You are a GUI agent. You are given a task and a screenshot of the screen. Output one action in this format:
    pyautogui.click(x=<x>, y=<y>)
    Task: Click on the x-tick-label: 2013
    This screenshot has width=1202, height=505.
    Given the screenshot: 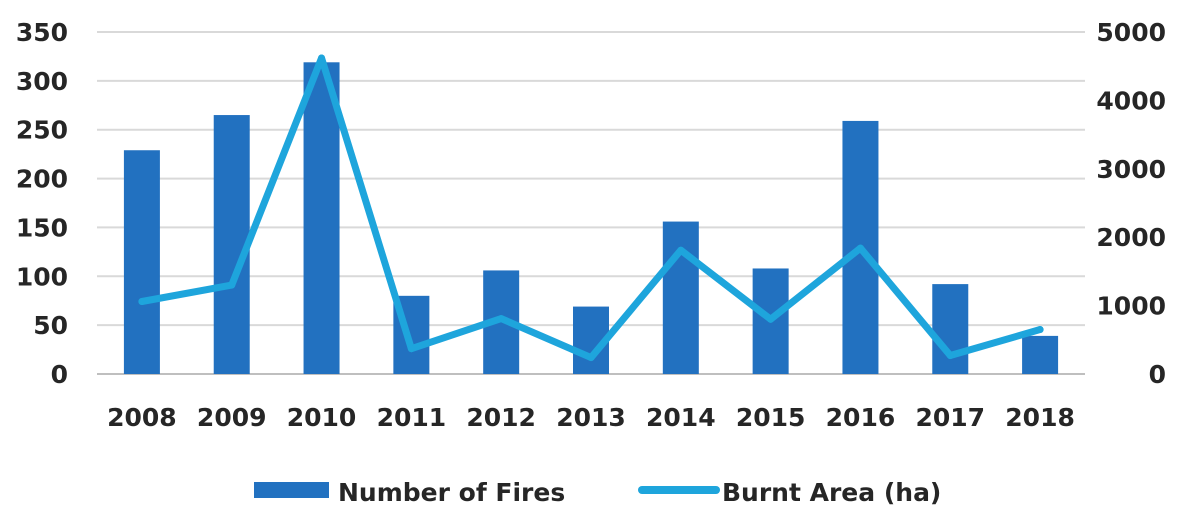 What is the action you would take?
    pyautogui.click(x=591, y=417)
    